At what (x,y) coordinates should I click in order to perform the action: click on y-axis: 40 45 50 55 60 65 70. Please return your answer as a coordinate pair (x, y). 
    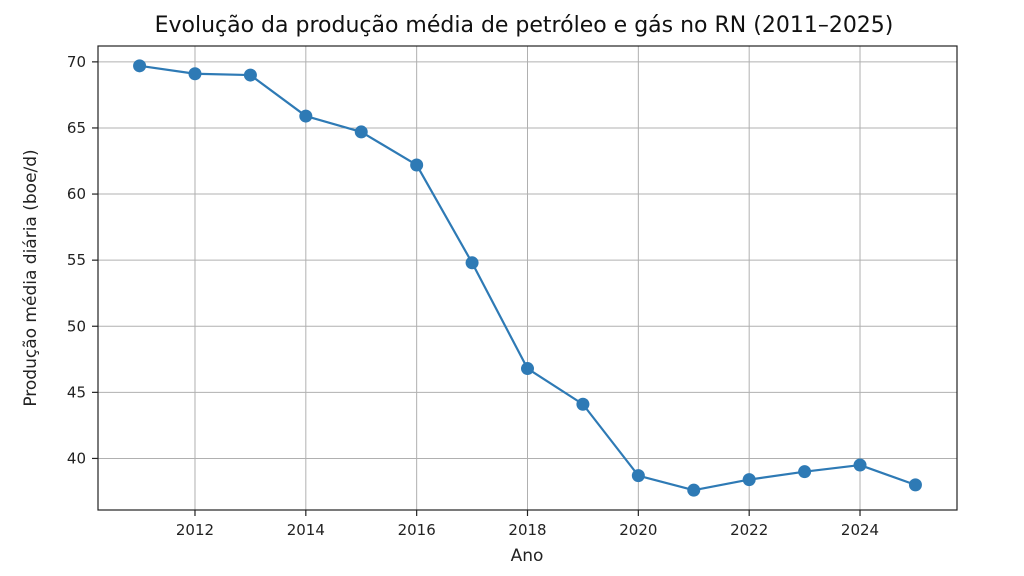
    Looking at the image, I should click on (82, 260).